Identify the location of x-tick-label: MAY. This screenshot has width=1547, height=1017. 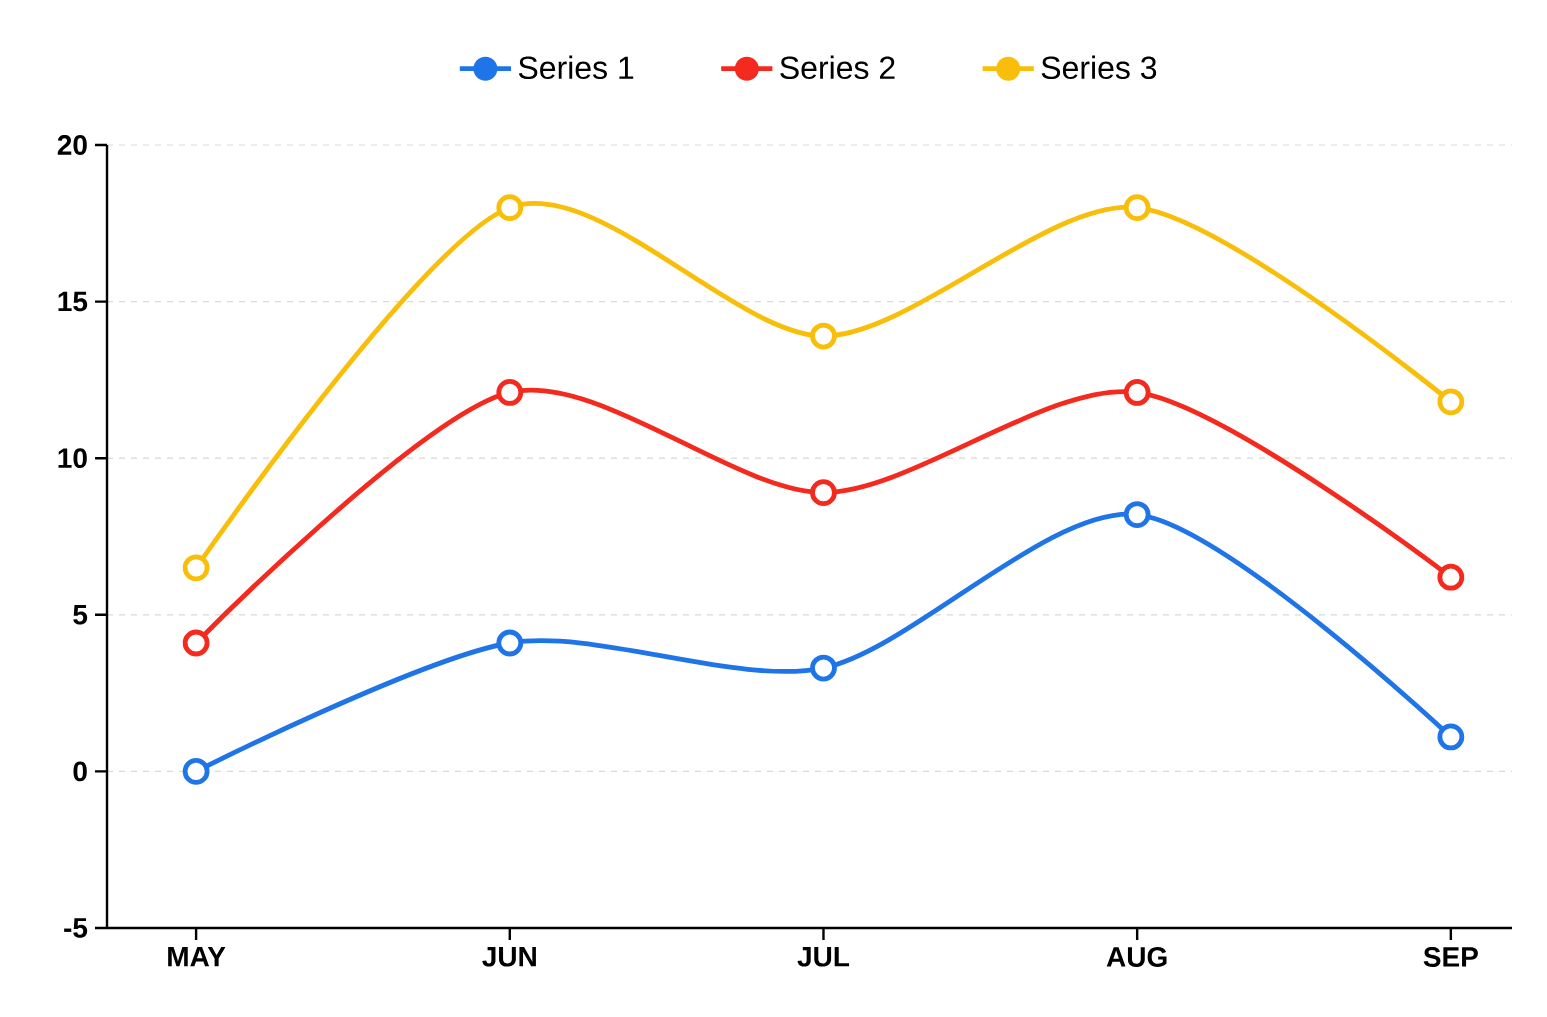
(197, 957).